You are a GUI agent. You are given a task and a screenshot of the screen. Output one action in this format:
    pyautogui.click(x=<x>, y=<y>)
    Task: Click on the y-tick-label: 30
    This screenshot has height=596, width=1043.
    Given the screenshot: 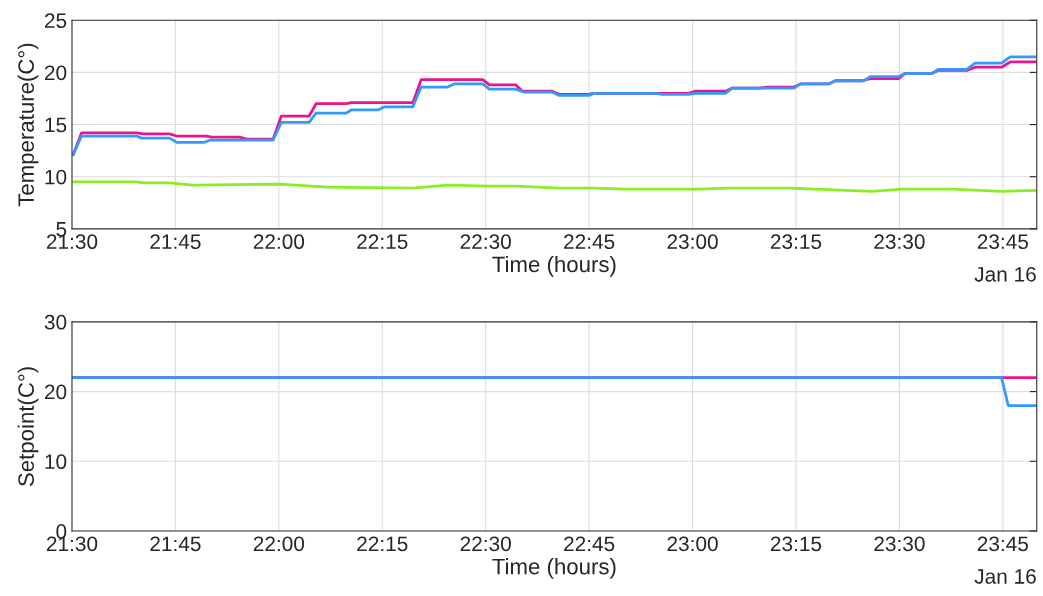 What is the action you would take?
    pyautogui.click(x=55, y=322)
    